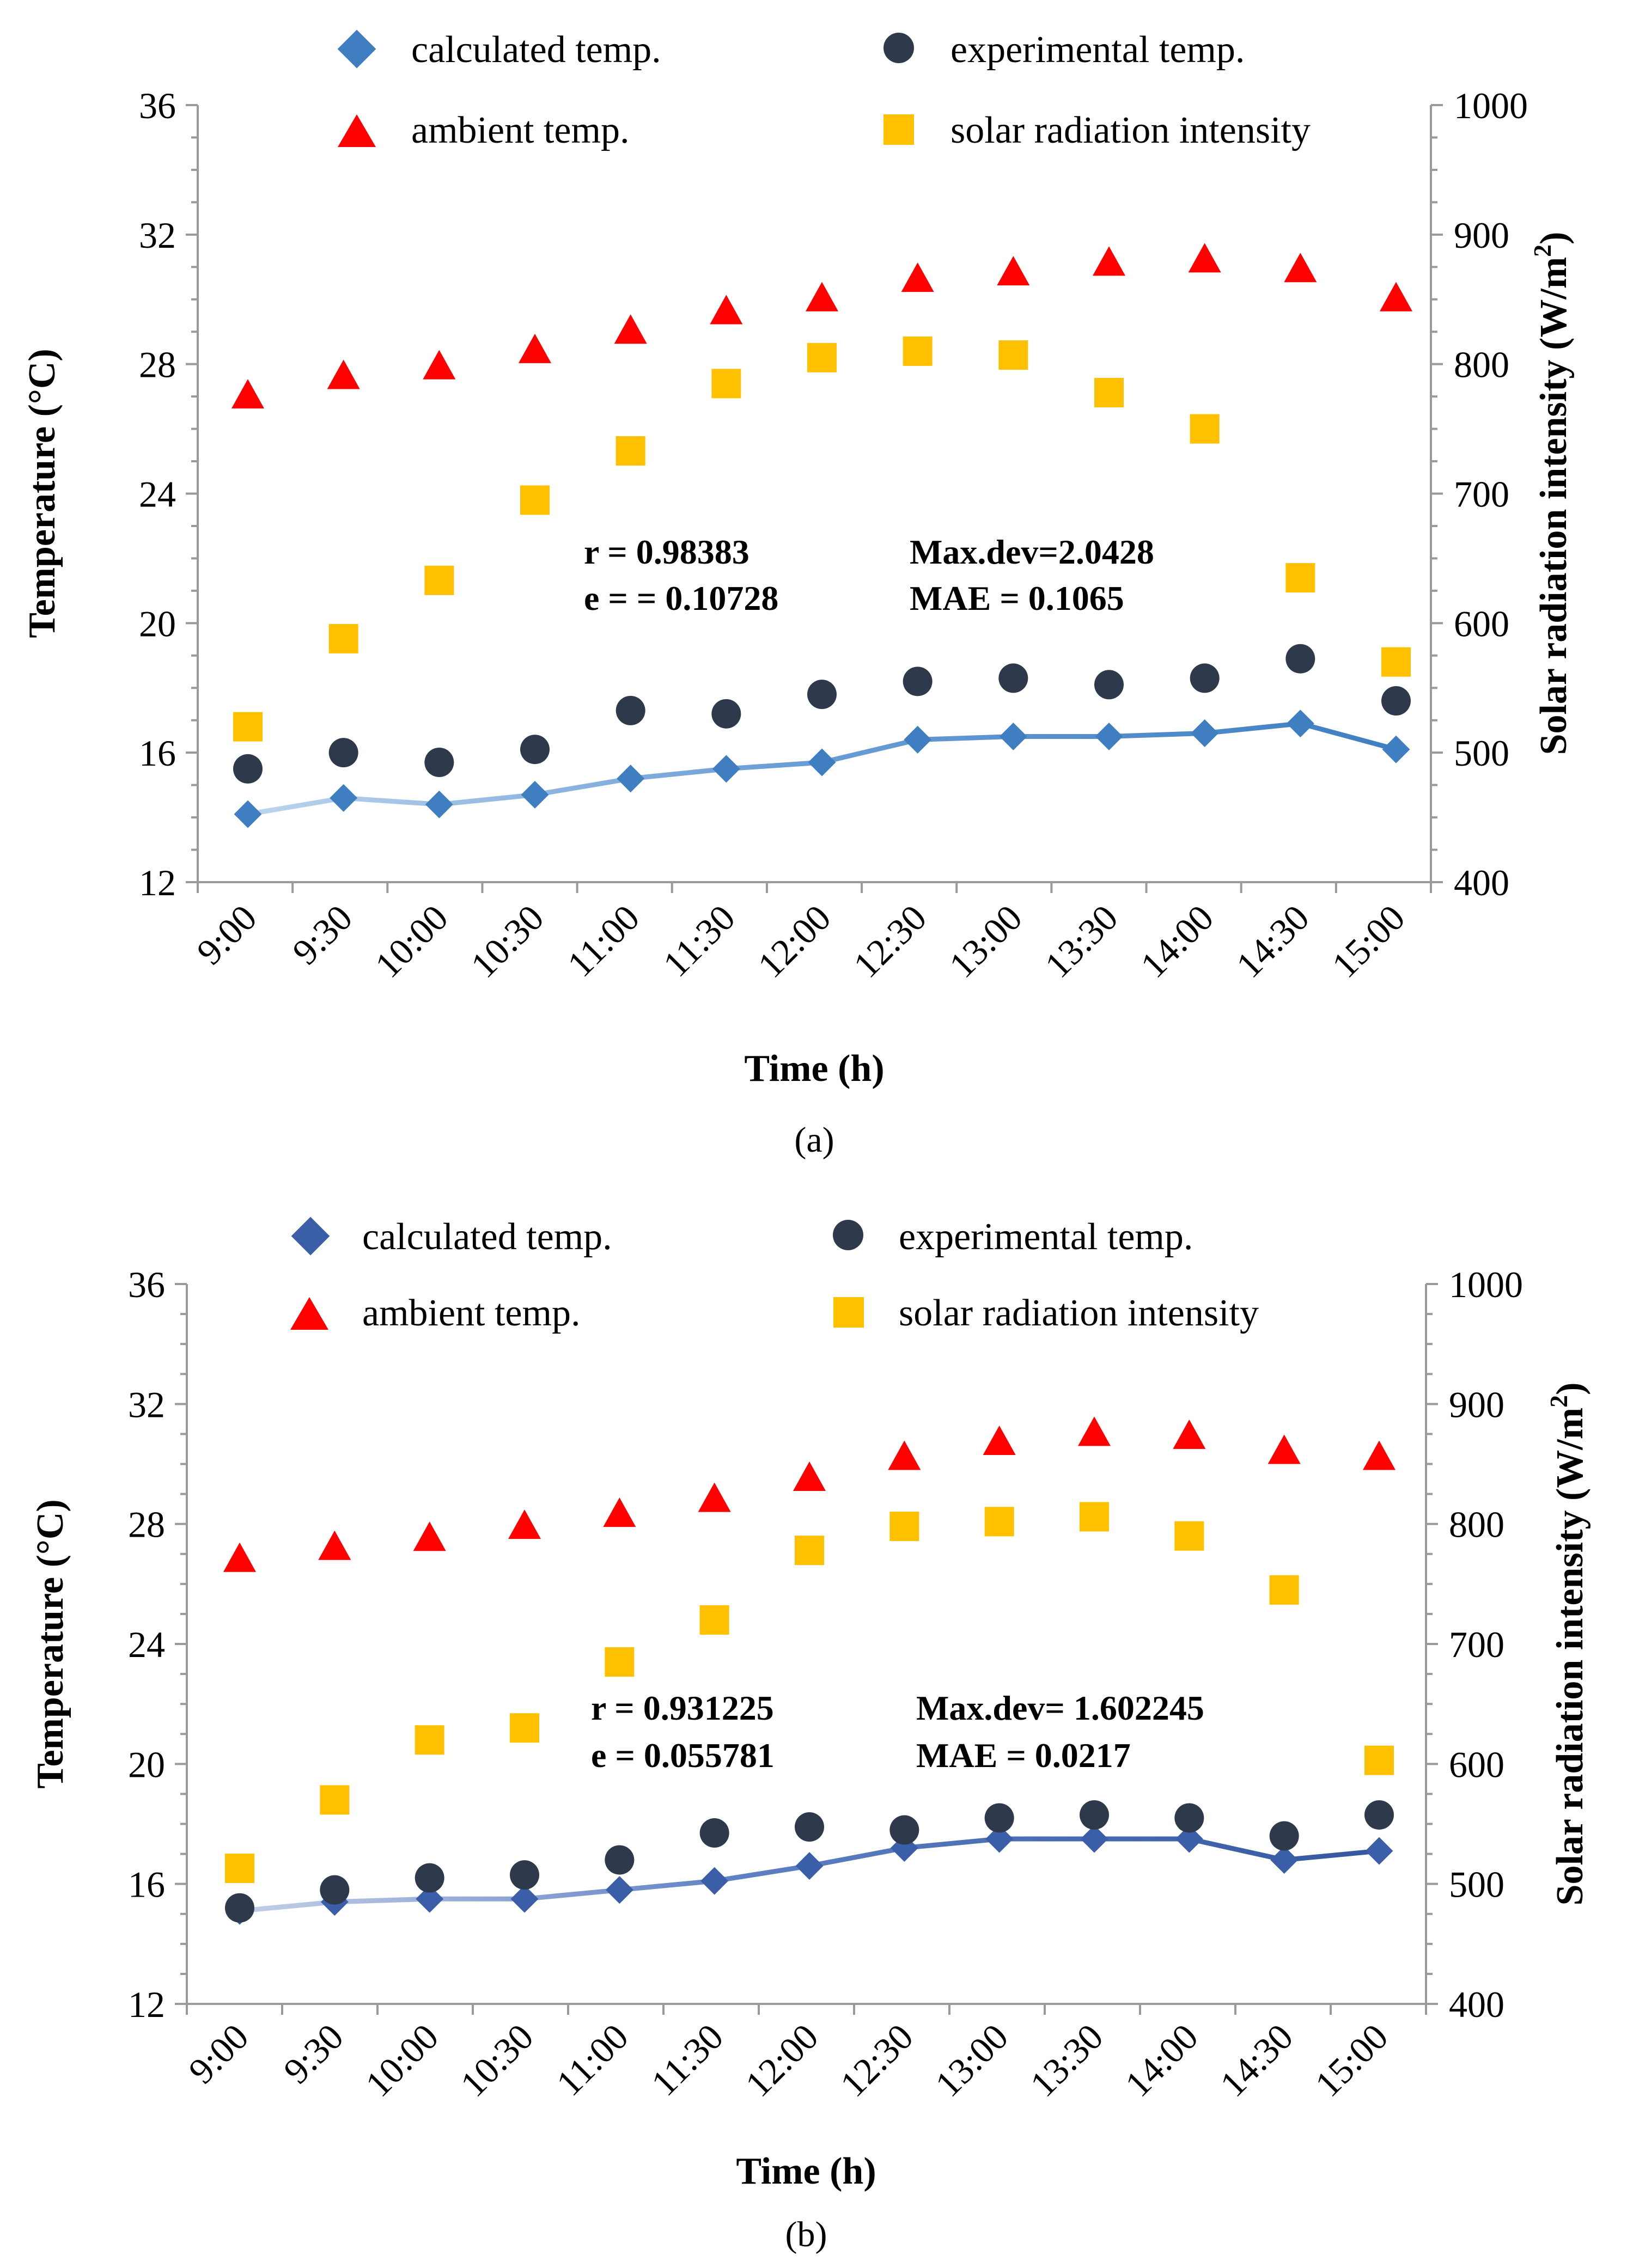 The image size is (1627, 2268). I want to click on series-ambient-temp, so click(809, 1494).